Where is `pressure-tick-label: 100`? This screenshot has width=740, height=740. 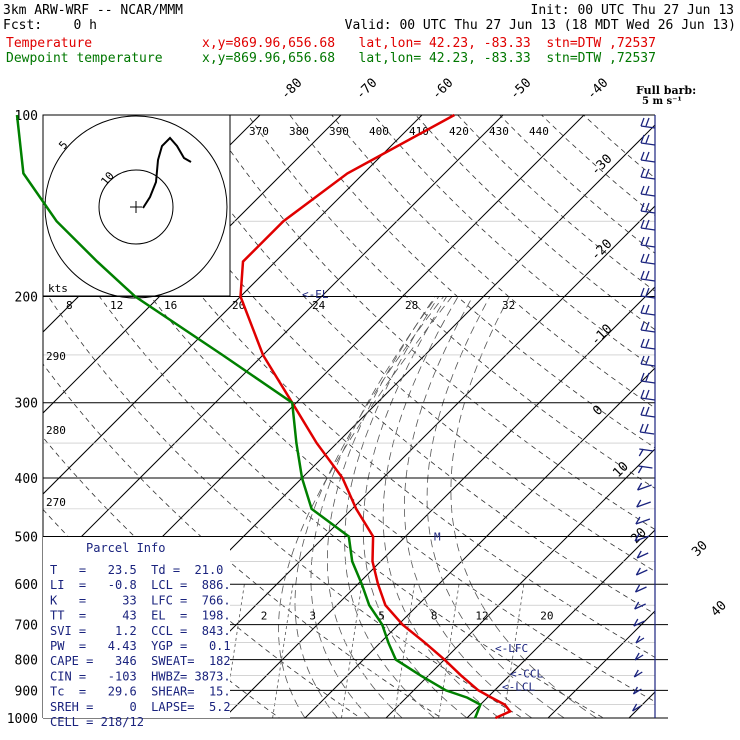
pressure-tick-label: 100 is located at coordinates (26, 116).